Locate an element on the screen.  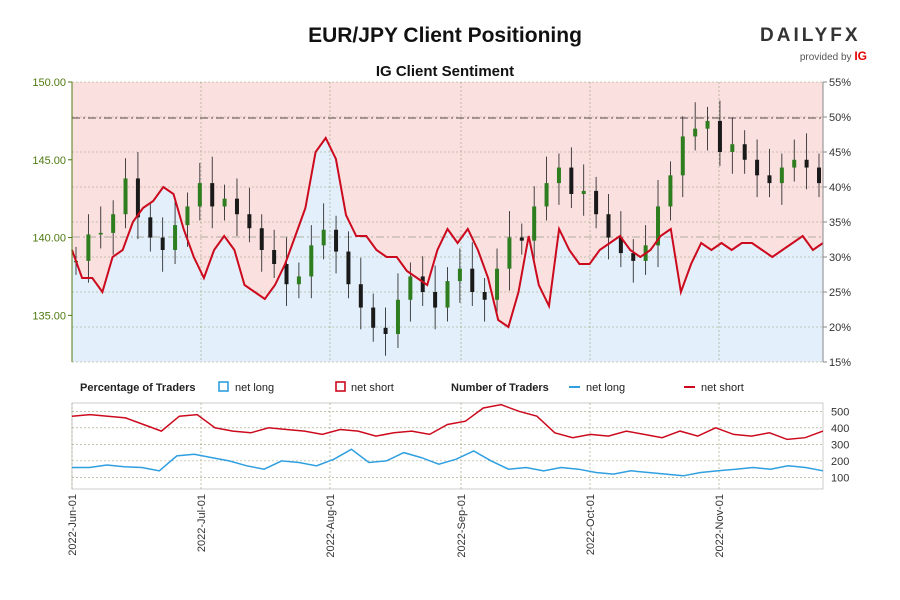
pct-tick-label: 35% is located at coordinates (840, 223).